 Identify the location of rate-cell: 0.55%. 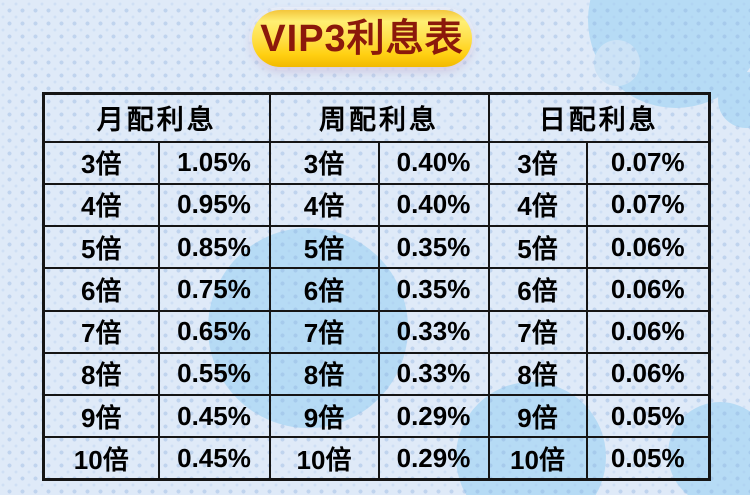
(214, 374).